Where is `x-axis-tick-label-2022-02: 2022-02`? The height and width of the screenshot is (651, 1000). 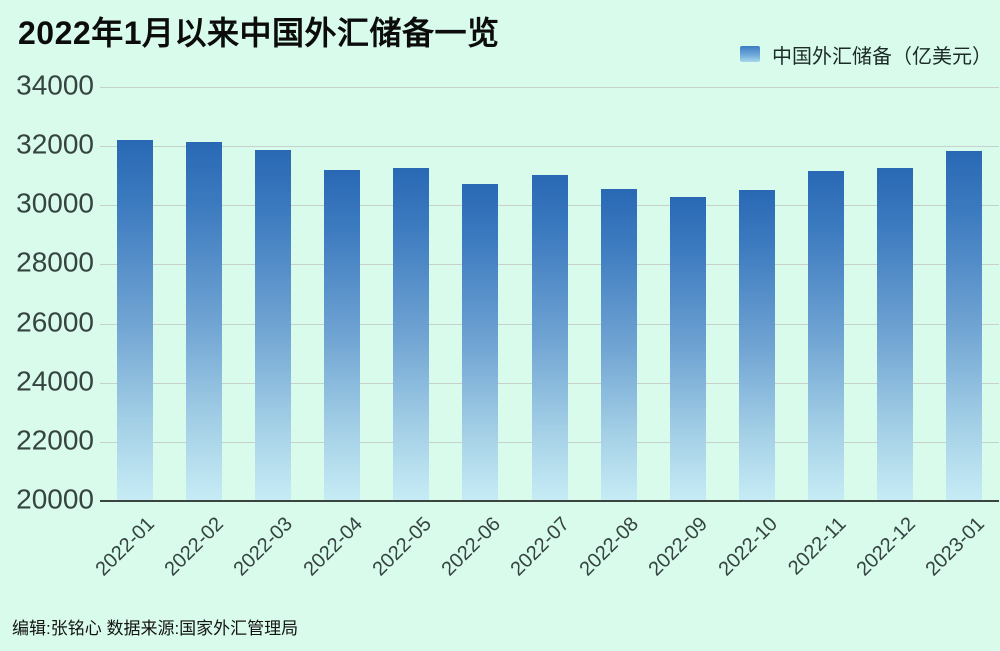
x-axis-tick-label-2022-02: 2022-02 is located at coordinates (194, 547).